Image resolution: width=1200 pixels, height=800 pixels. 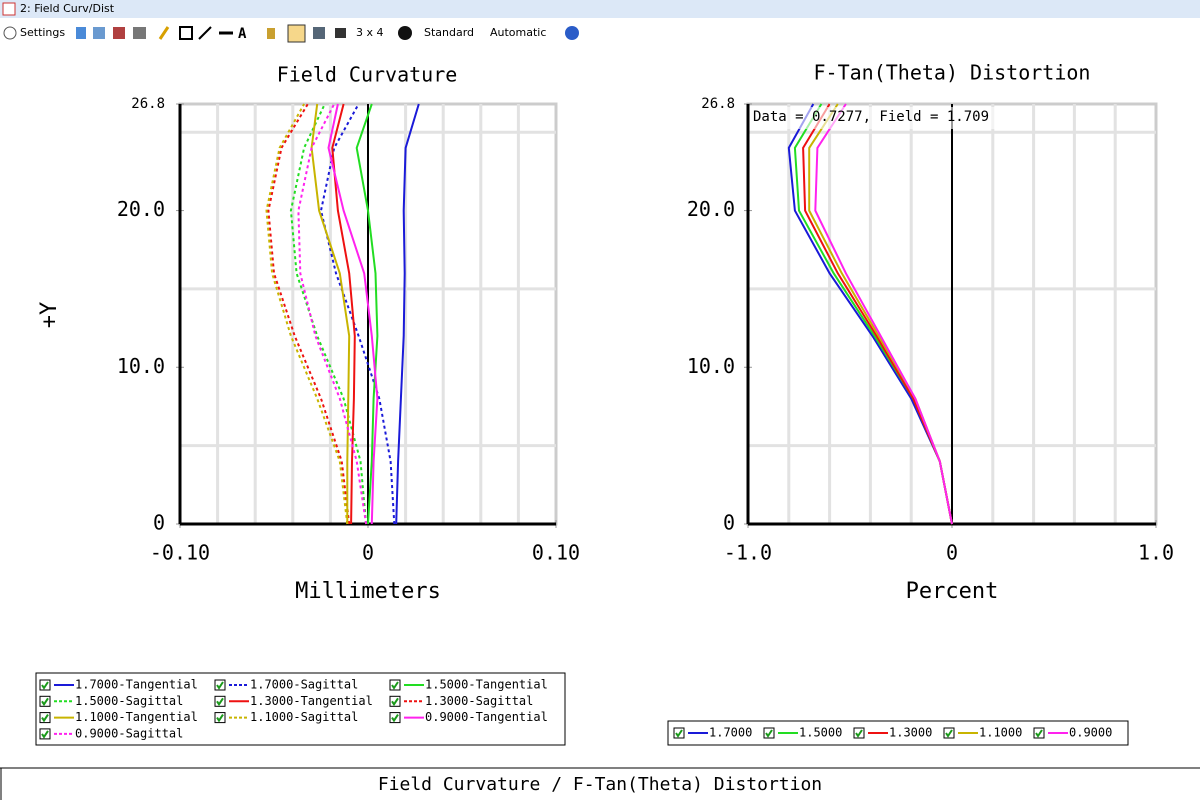 I want to click on legend-label: 0.9000-Tangential, so click(x=486, y=717).